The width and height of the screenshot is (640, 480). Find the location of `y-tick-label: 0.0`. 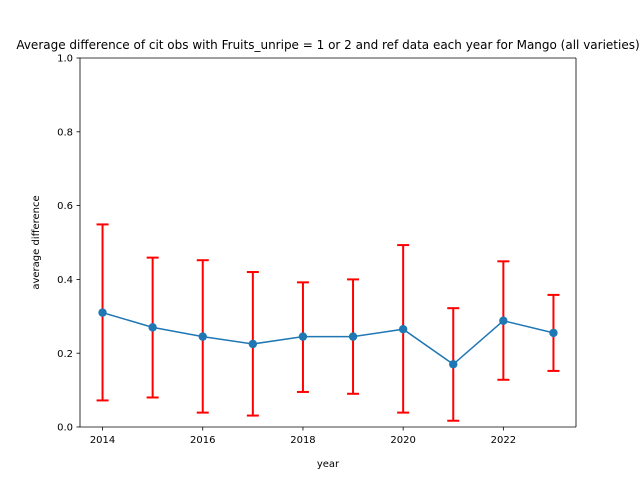

y-tick-label: 0.0 is located at coordinates (65, 428).